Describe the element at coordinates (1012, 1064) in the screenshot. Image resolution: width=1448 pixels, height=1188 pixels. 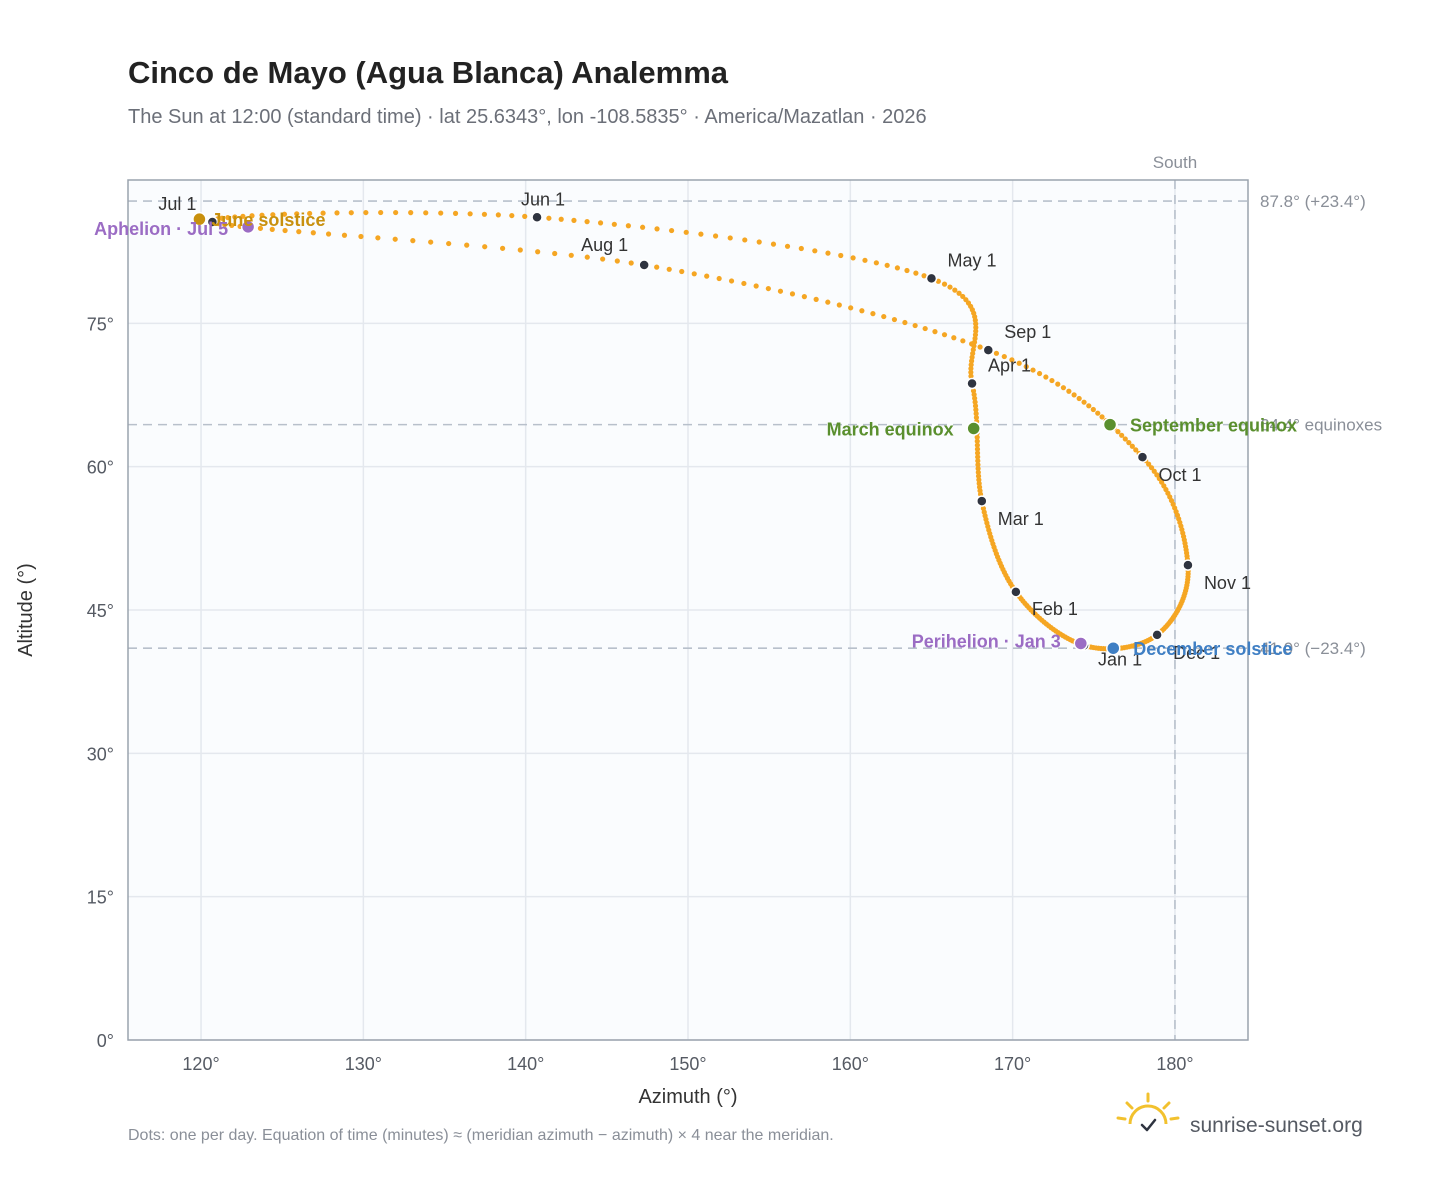
I see `x-tick-label: 170°` at that location.